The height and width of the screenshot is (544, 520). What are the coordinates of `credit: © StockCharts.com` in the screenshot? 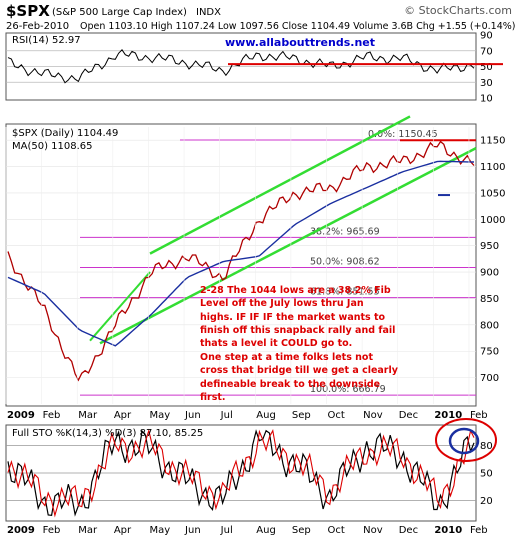 It's located at (458, 10).